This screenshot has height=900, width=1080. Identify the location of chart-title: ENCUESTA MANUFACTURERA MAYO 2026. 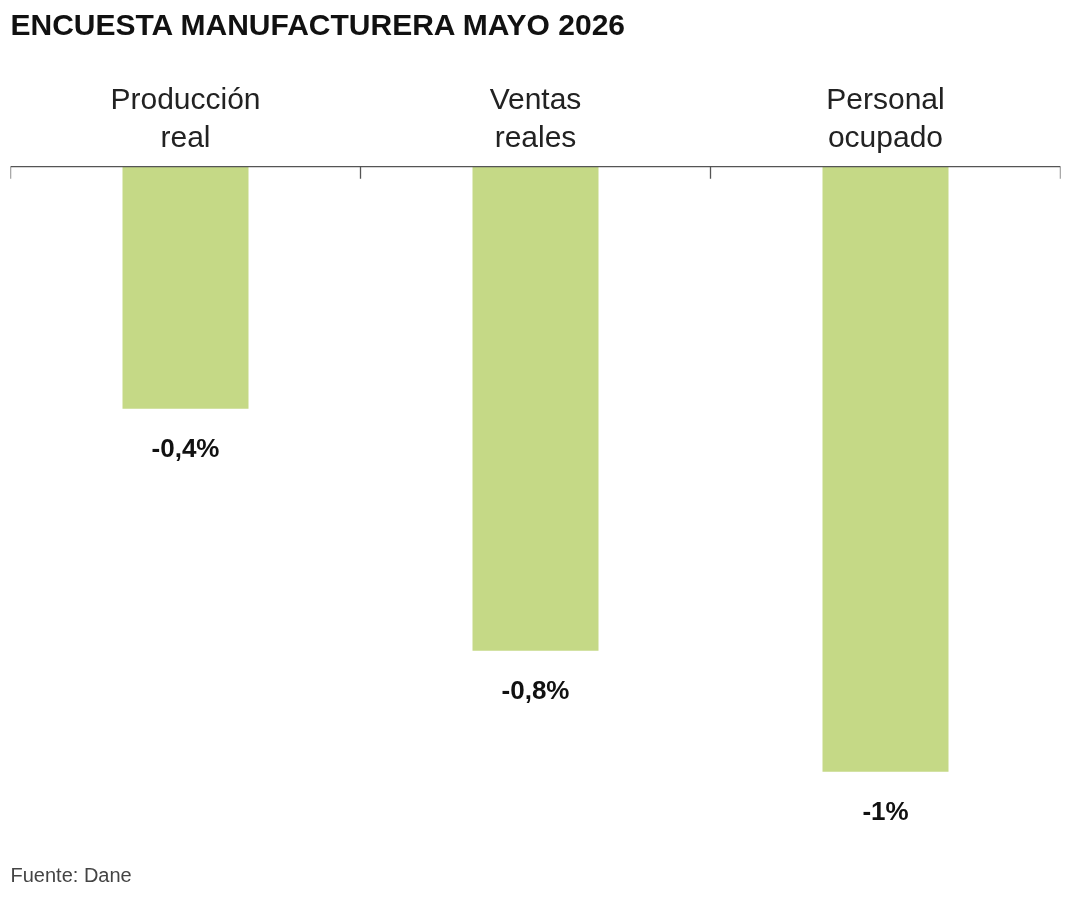
(318, 24).